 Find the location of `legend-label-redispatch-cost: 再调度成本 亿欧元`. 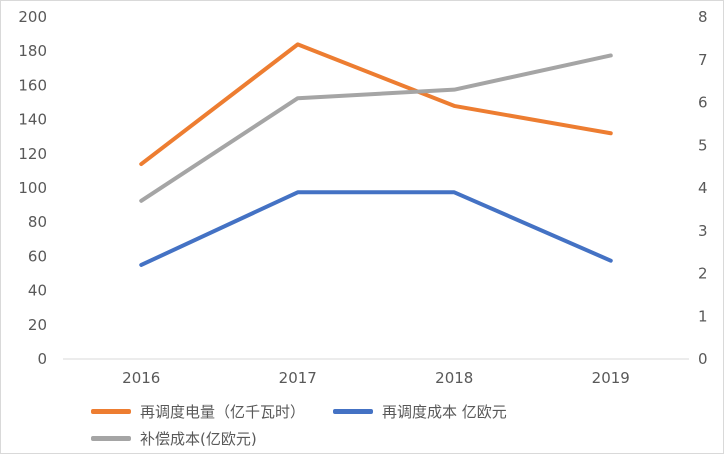

legend-label-redispatch-cost: 再调度成本 亿欧元 is located at coordinates (444, 412).